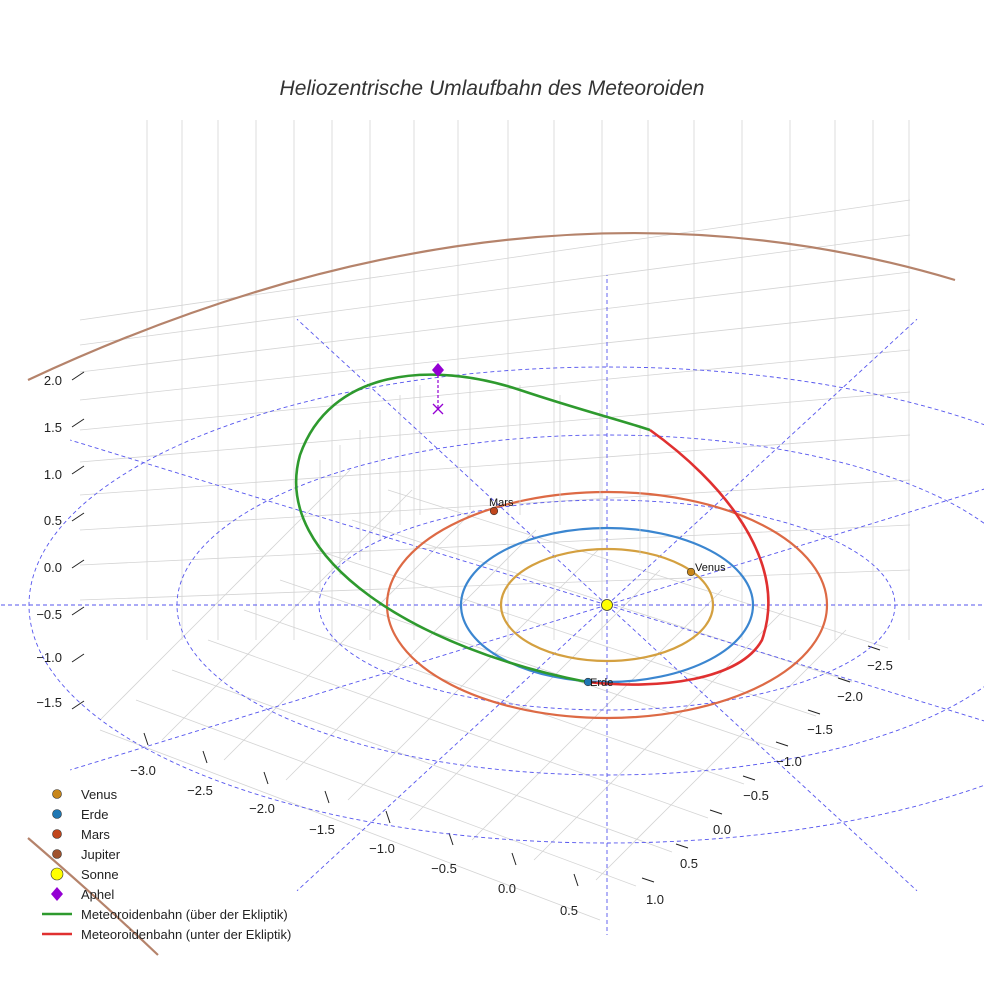  What do you see at coordinates (49, 702) in the screenshot?
I see `z-tick-label: −1.5` at bounding box center [49, 702].